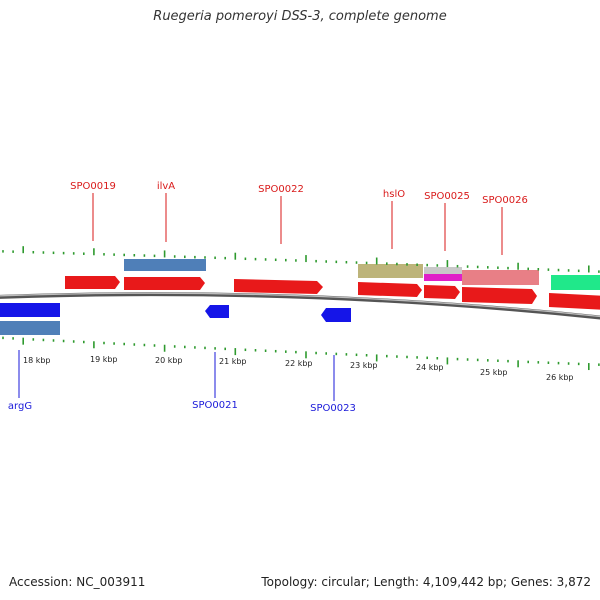 Image resolution: width=600 pixels, height=600 pixels. What do you see at coordinates (560, 377) in the screenshot?
I see `scale-label: 26 kbp` at bounding box center [560, 377].